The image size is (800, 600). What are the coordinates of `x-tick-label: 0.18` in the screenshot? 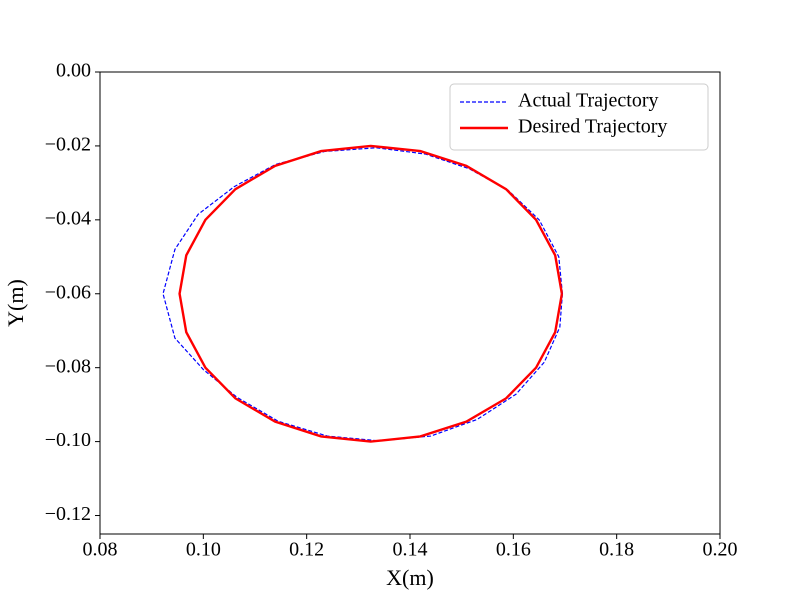 It's located at (616, 550).